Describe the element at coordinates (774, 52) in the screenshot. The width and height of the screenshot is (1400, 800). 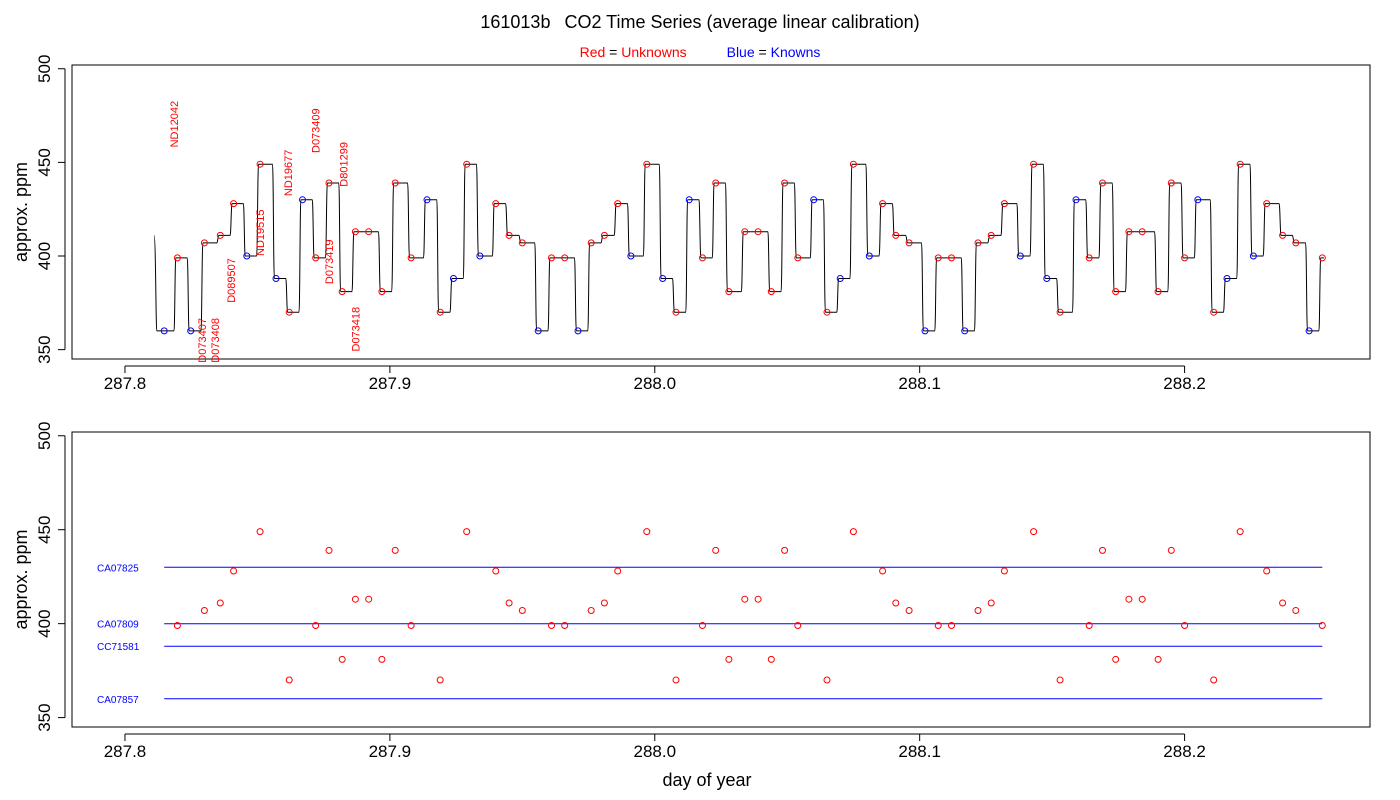
I see `legend-knowns: Blue = Knowns` at that location.